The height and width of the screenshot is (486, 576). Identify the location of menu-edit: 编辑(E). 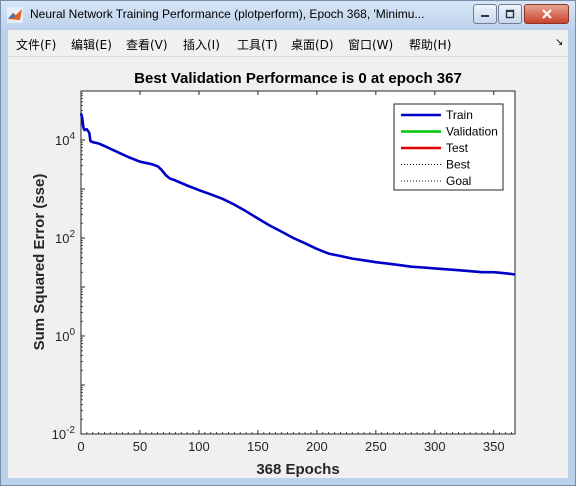
(91, 45).